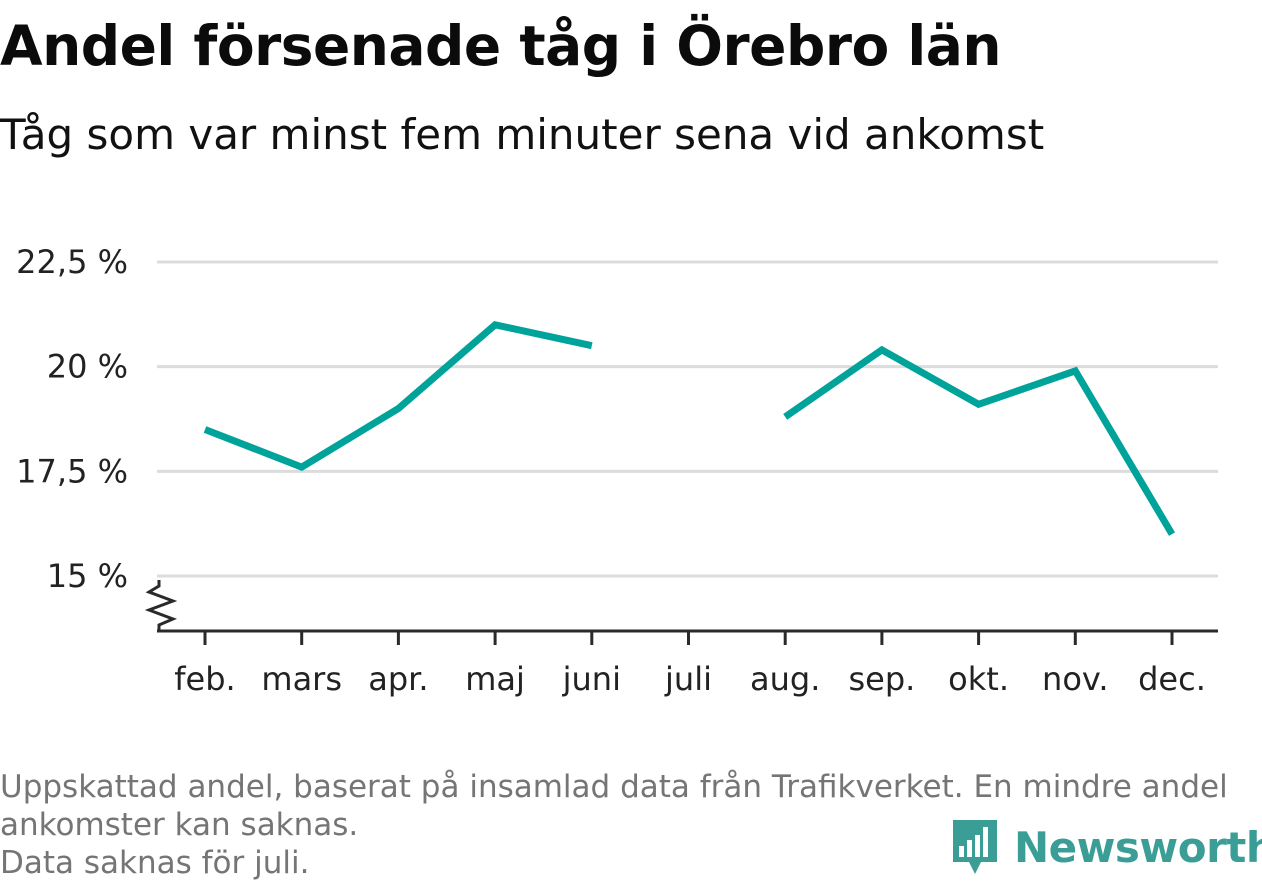 The image size is (1262, 882). Describe the element at coordinates (72, 471) in the screenshot. I see `y-tick-label: 17,5 %` at that location.